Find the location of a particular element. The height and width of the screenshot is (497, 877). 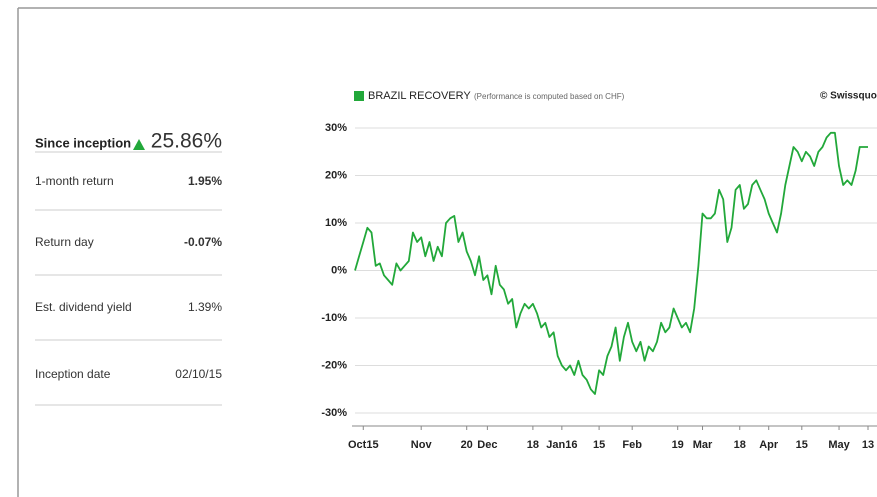

up-arrow is located at coordinates (139, 144).